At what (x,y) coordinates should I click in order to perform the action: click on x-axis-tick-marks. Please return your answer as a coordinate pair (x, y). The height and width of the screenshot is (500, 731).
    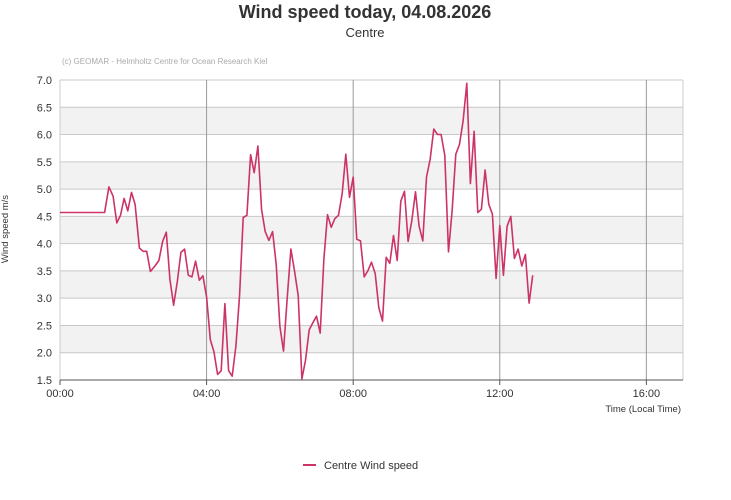
    Looking at the image, I should click on (353, 382).